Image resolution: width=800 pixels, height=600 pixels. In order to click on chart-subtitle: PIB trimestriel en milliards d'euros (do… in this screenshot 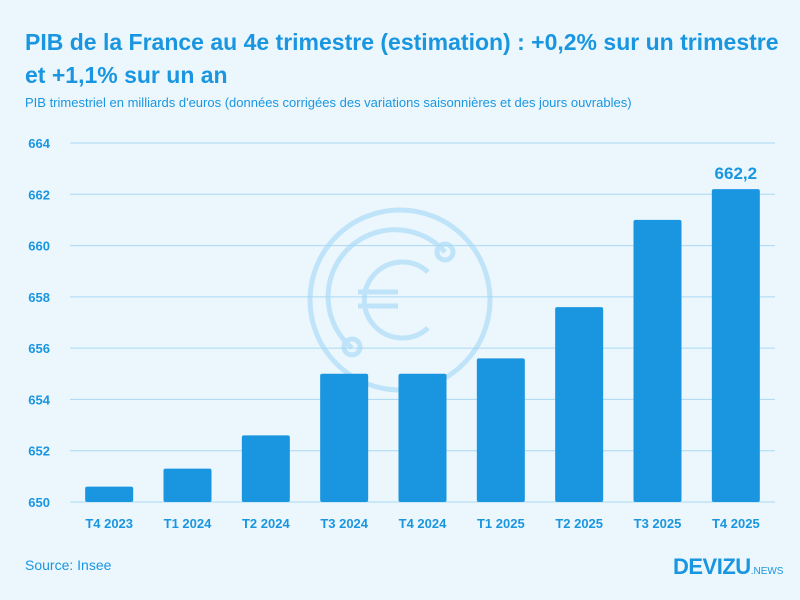, I will do `click(328, 102)`.